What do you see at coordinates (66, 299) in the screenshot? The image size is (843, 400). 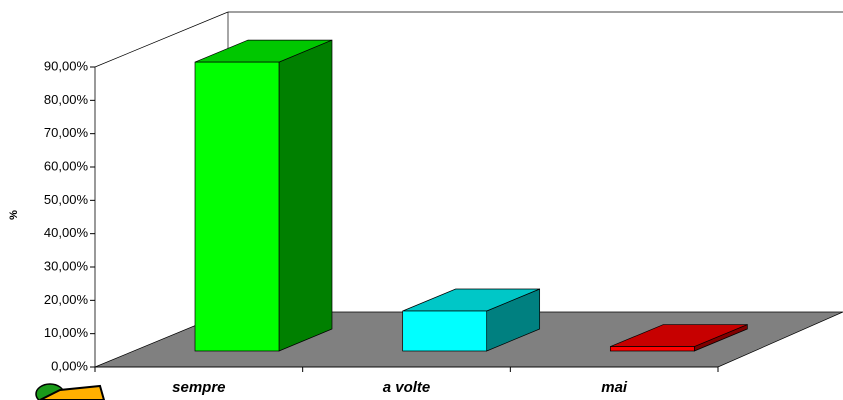 I see `y-tick-label: 20,00%` at bounding box center [66, 299].